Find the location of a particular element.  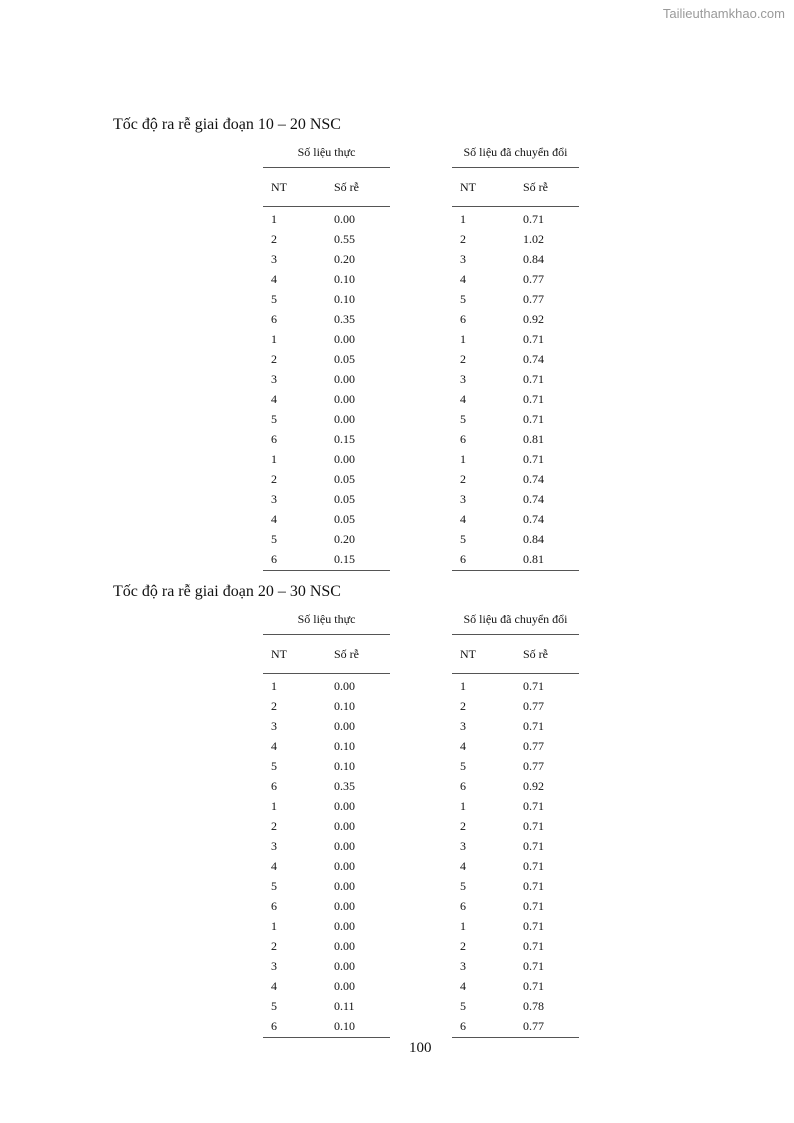

table-row: 6 0.15 is located at coordinates (326, 439).